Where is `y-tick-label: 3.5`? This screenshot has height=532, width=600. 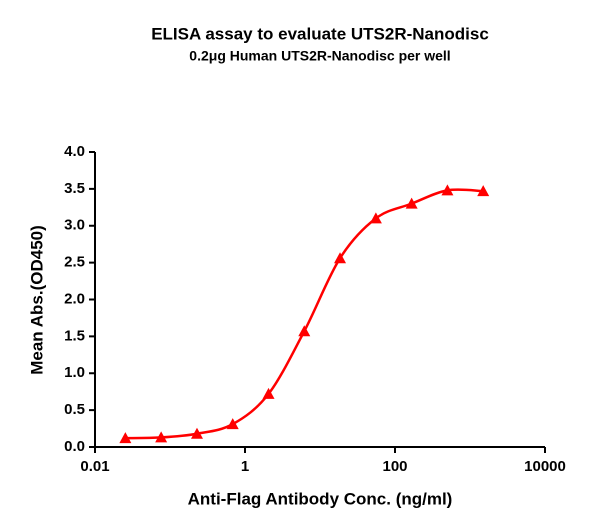
y-tick-label: 3.5 is located at coordinates (74, 188).